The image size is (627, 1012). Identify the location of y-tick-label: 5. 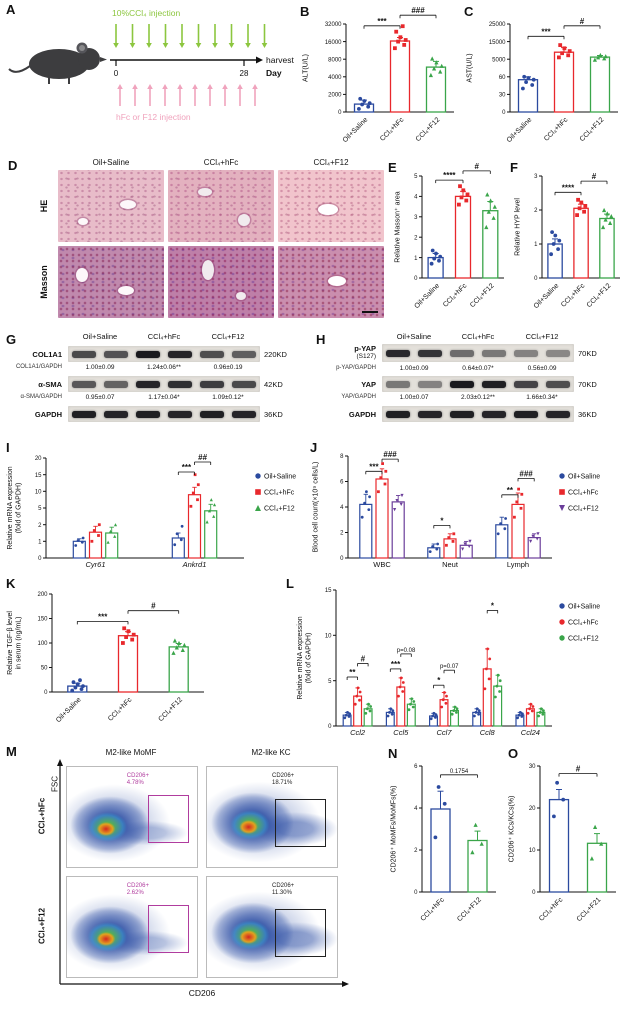
(330, 682).